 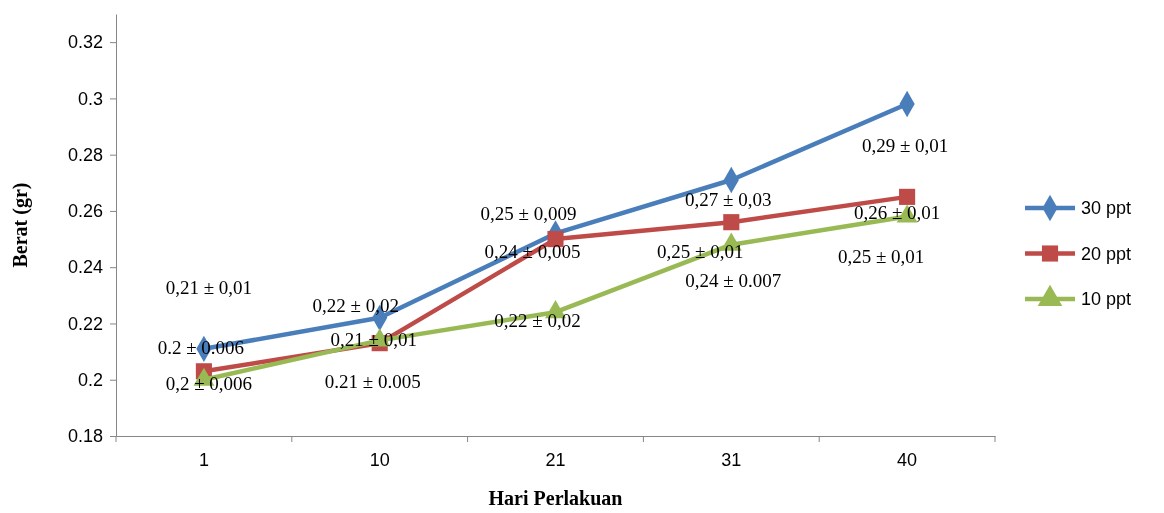 What do you see at coordinates (1106, 208) in the screenshot?
I see `legend-label: 30 ppt` at bounding box center [1106, 208].